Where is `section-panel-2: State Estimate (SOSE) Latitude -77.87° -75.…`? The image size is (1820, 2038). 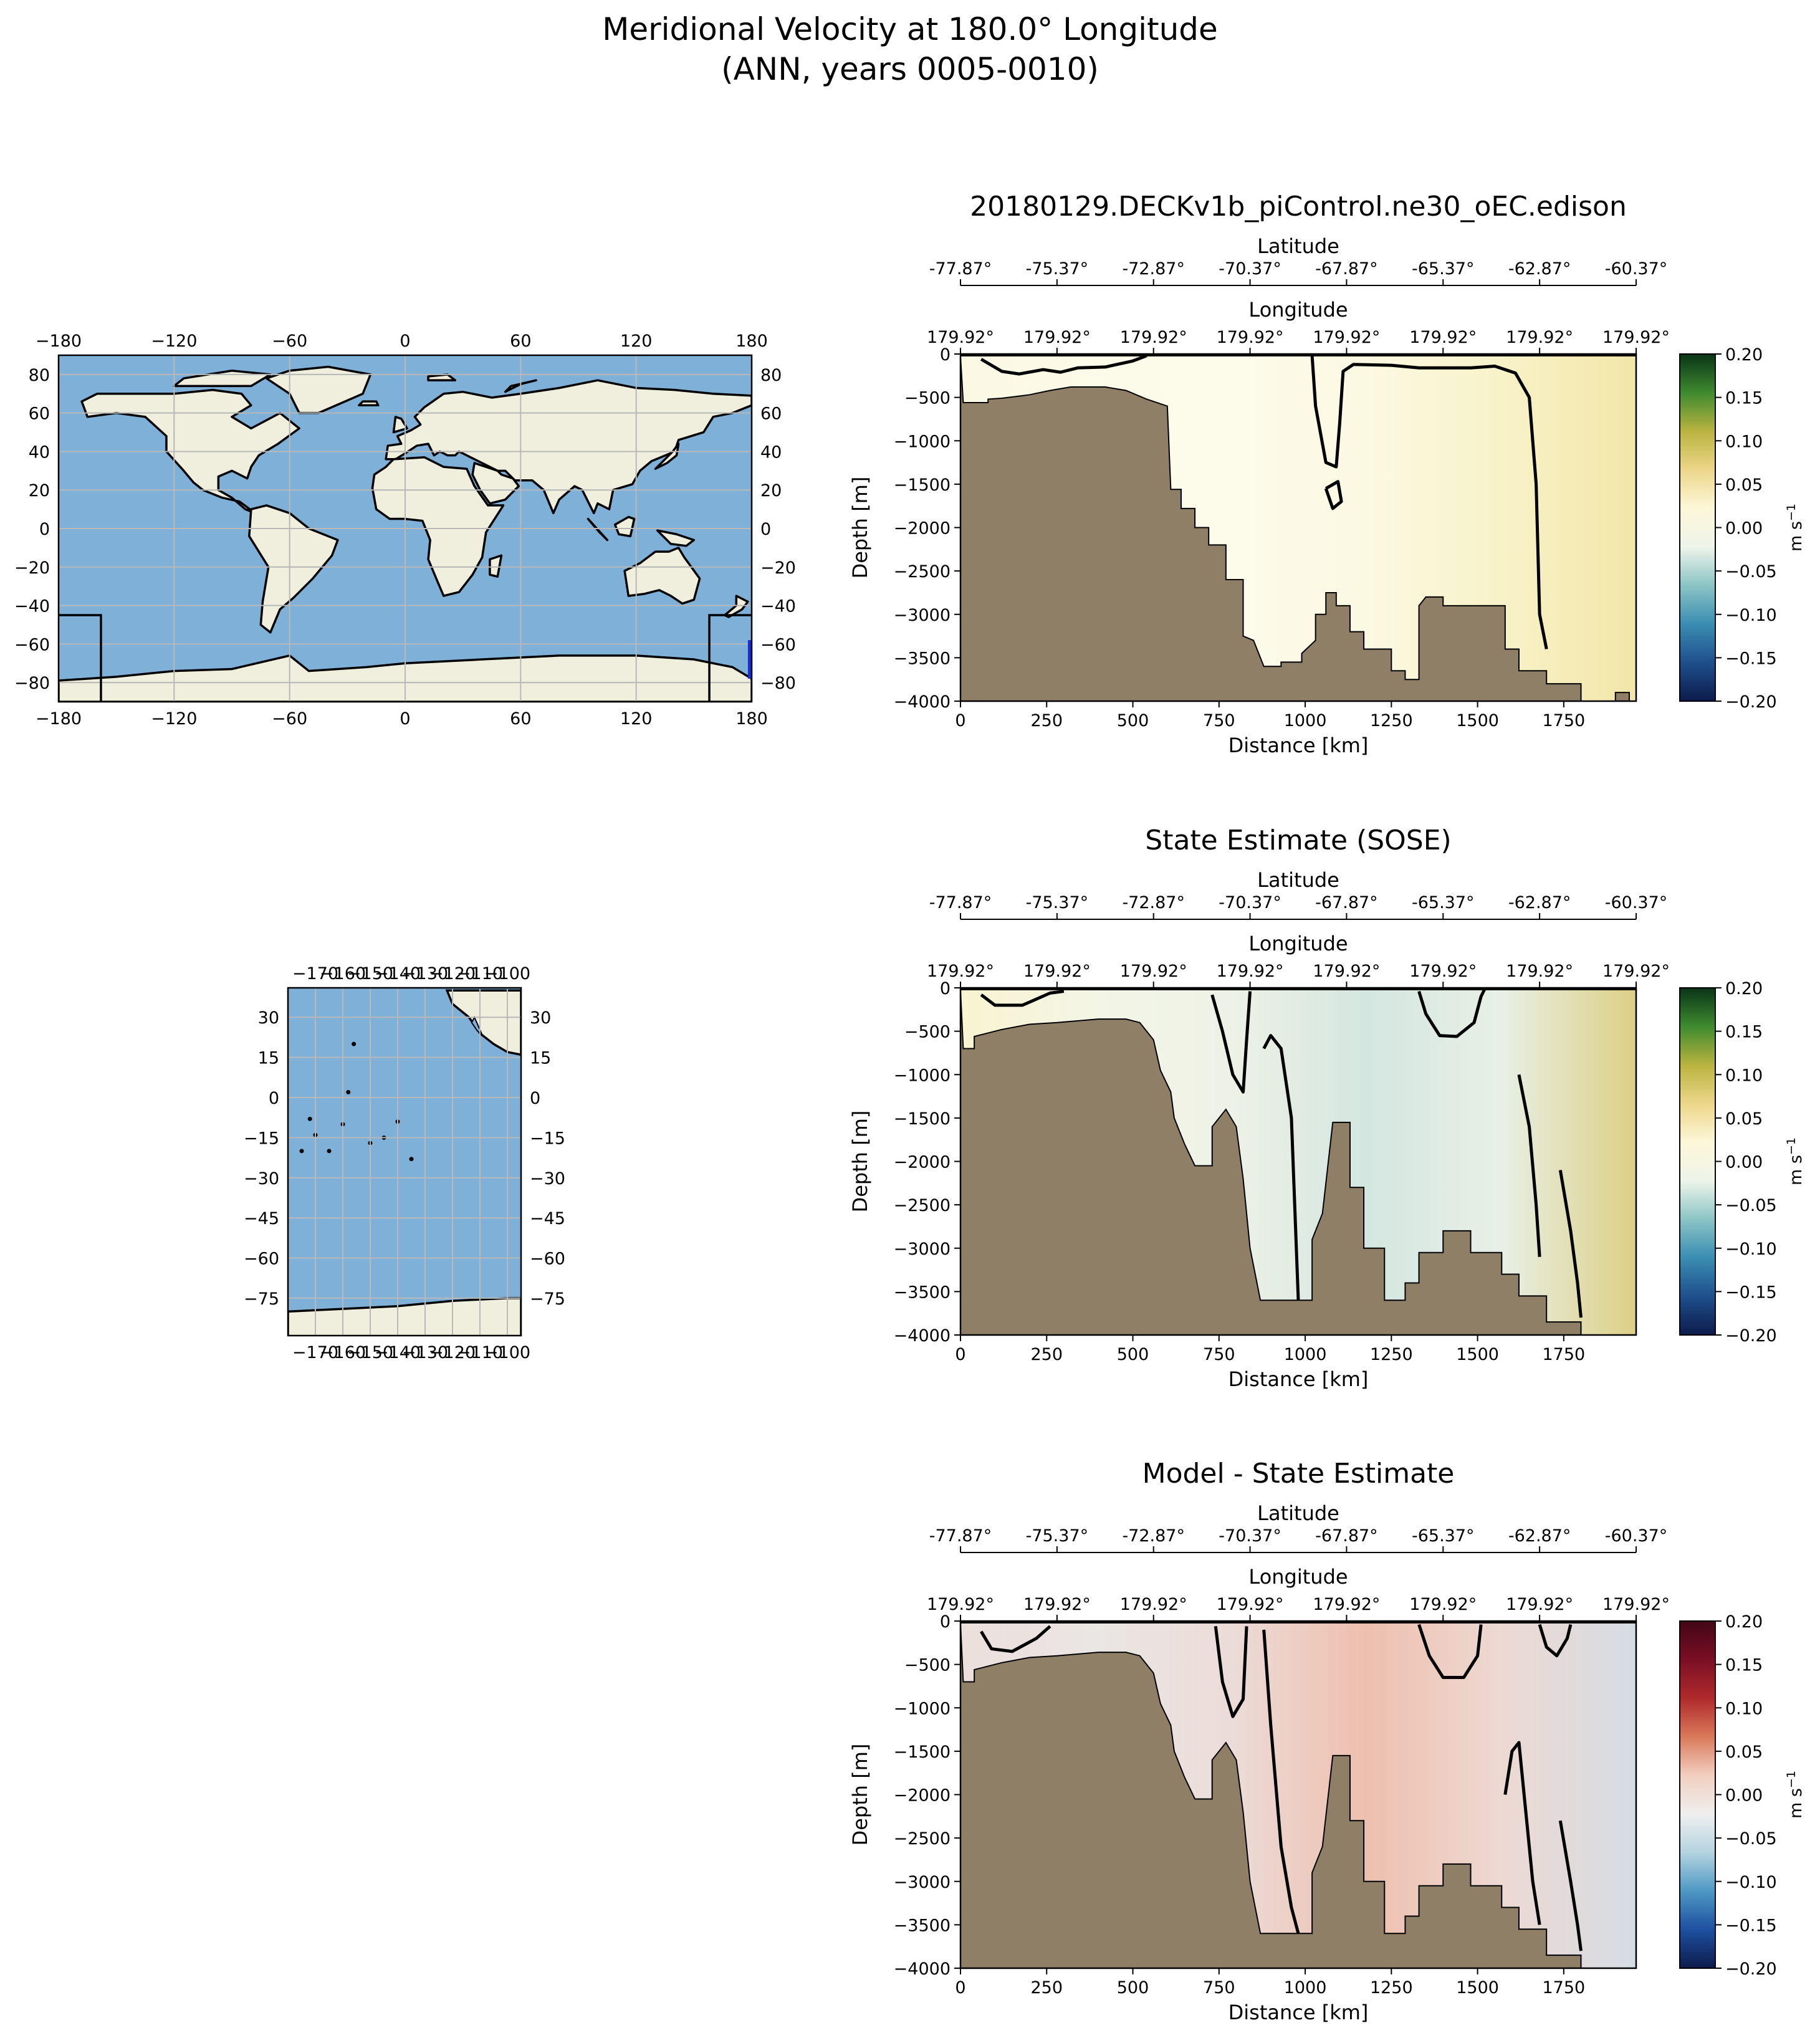
section-panel-2: State Estimate (SOSE) Latitude -77.87° -75.… is located at coordinates (1327, 1108).